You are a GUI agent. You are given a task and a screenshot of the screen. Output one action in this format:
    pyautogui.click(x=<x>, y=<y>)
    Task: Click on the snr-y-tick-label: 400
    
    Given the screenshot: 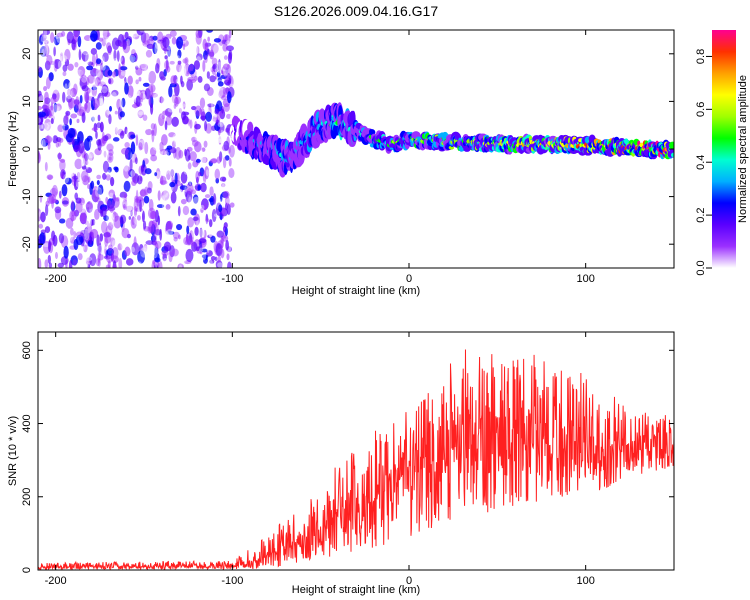 What is the action you would take?
    pyautogui.click(x=27, y=423)
    